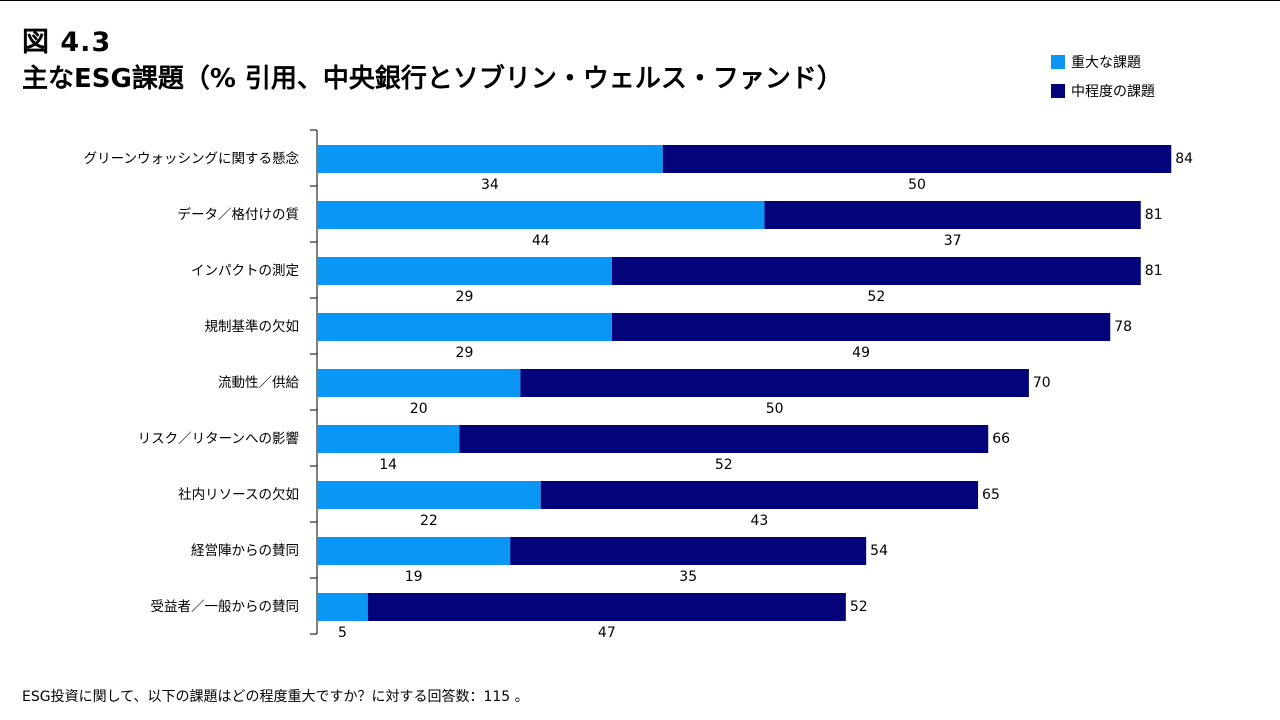 This screenshot has width=1280, height=720. I want to click on value-label-major: 14, so click(388, 465).